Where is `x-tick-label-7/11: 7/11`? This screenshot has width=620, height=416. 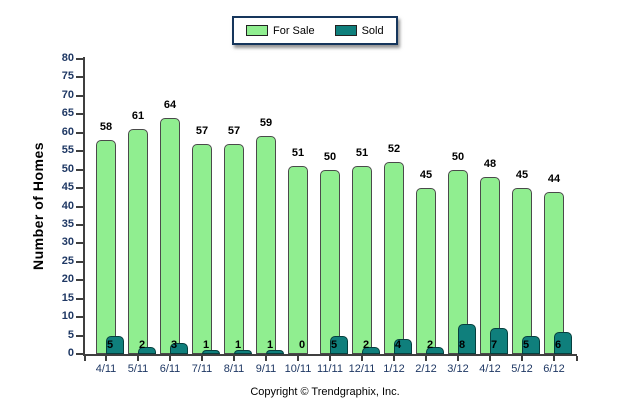
x-tick-label-7/11: 7/11 is located at coordinates (202, 369).